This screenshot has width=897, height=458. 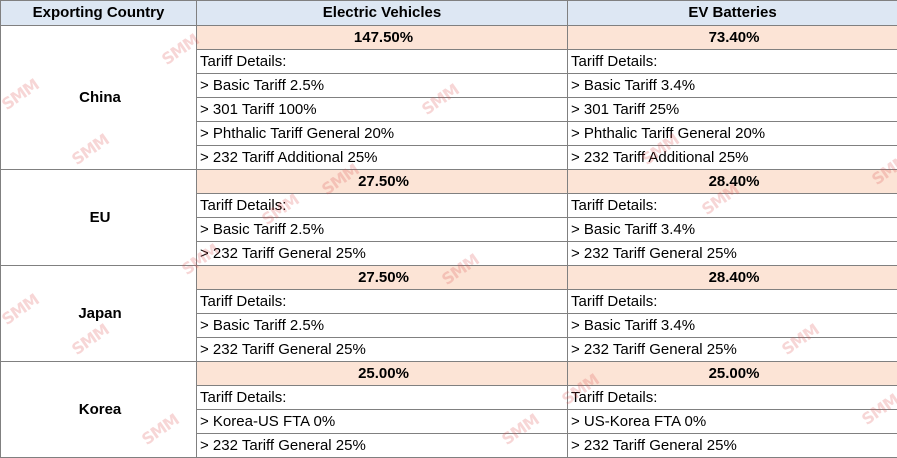 What do you see at coordinates (99, 13) in the screenshot?
I see `header-exporting-country: Exporting Country` at bounding box center [99, 13].